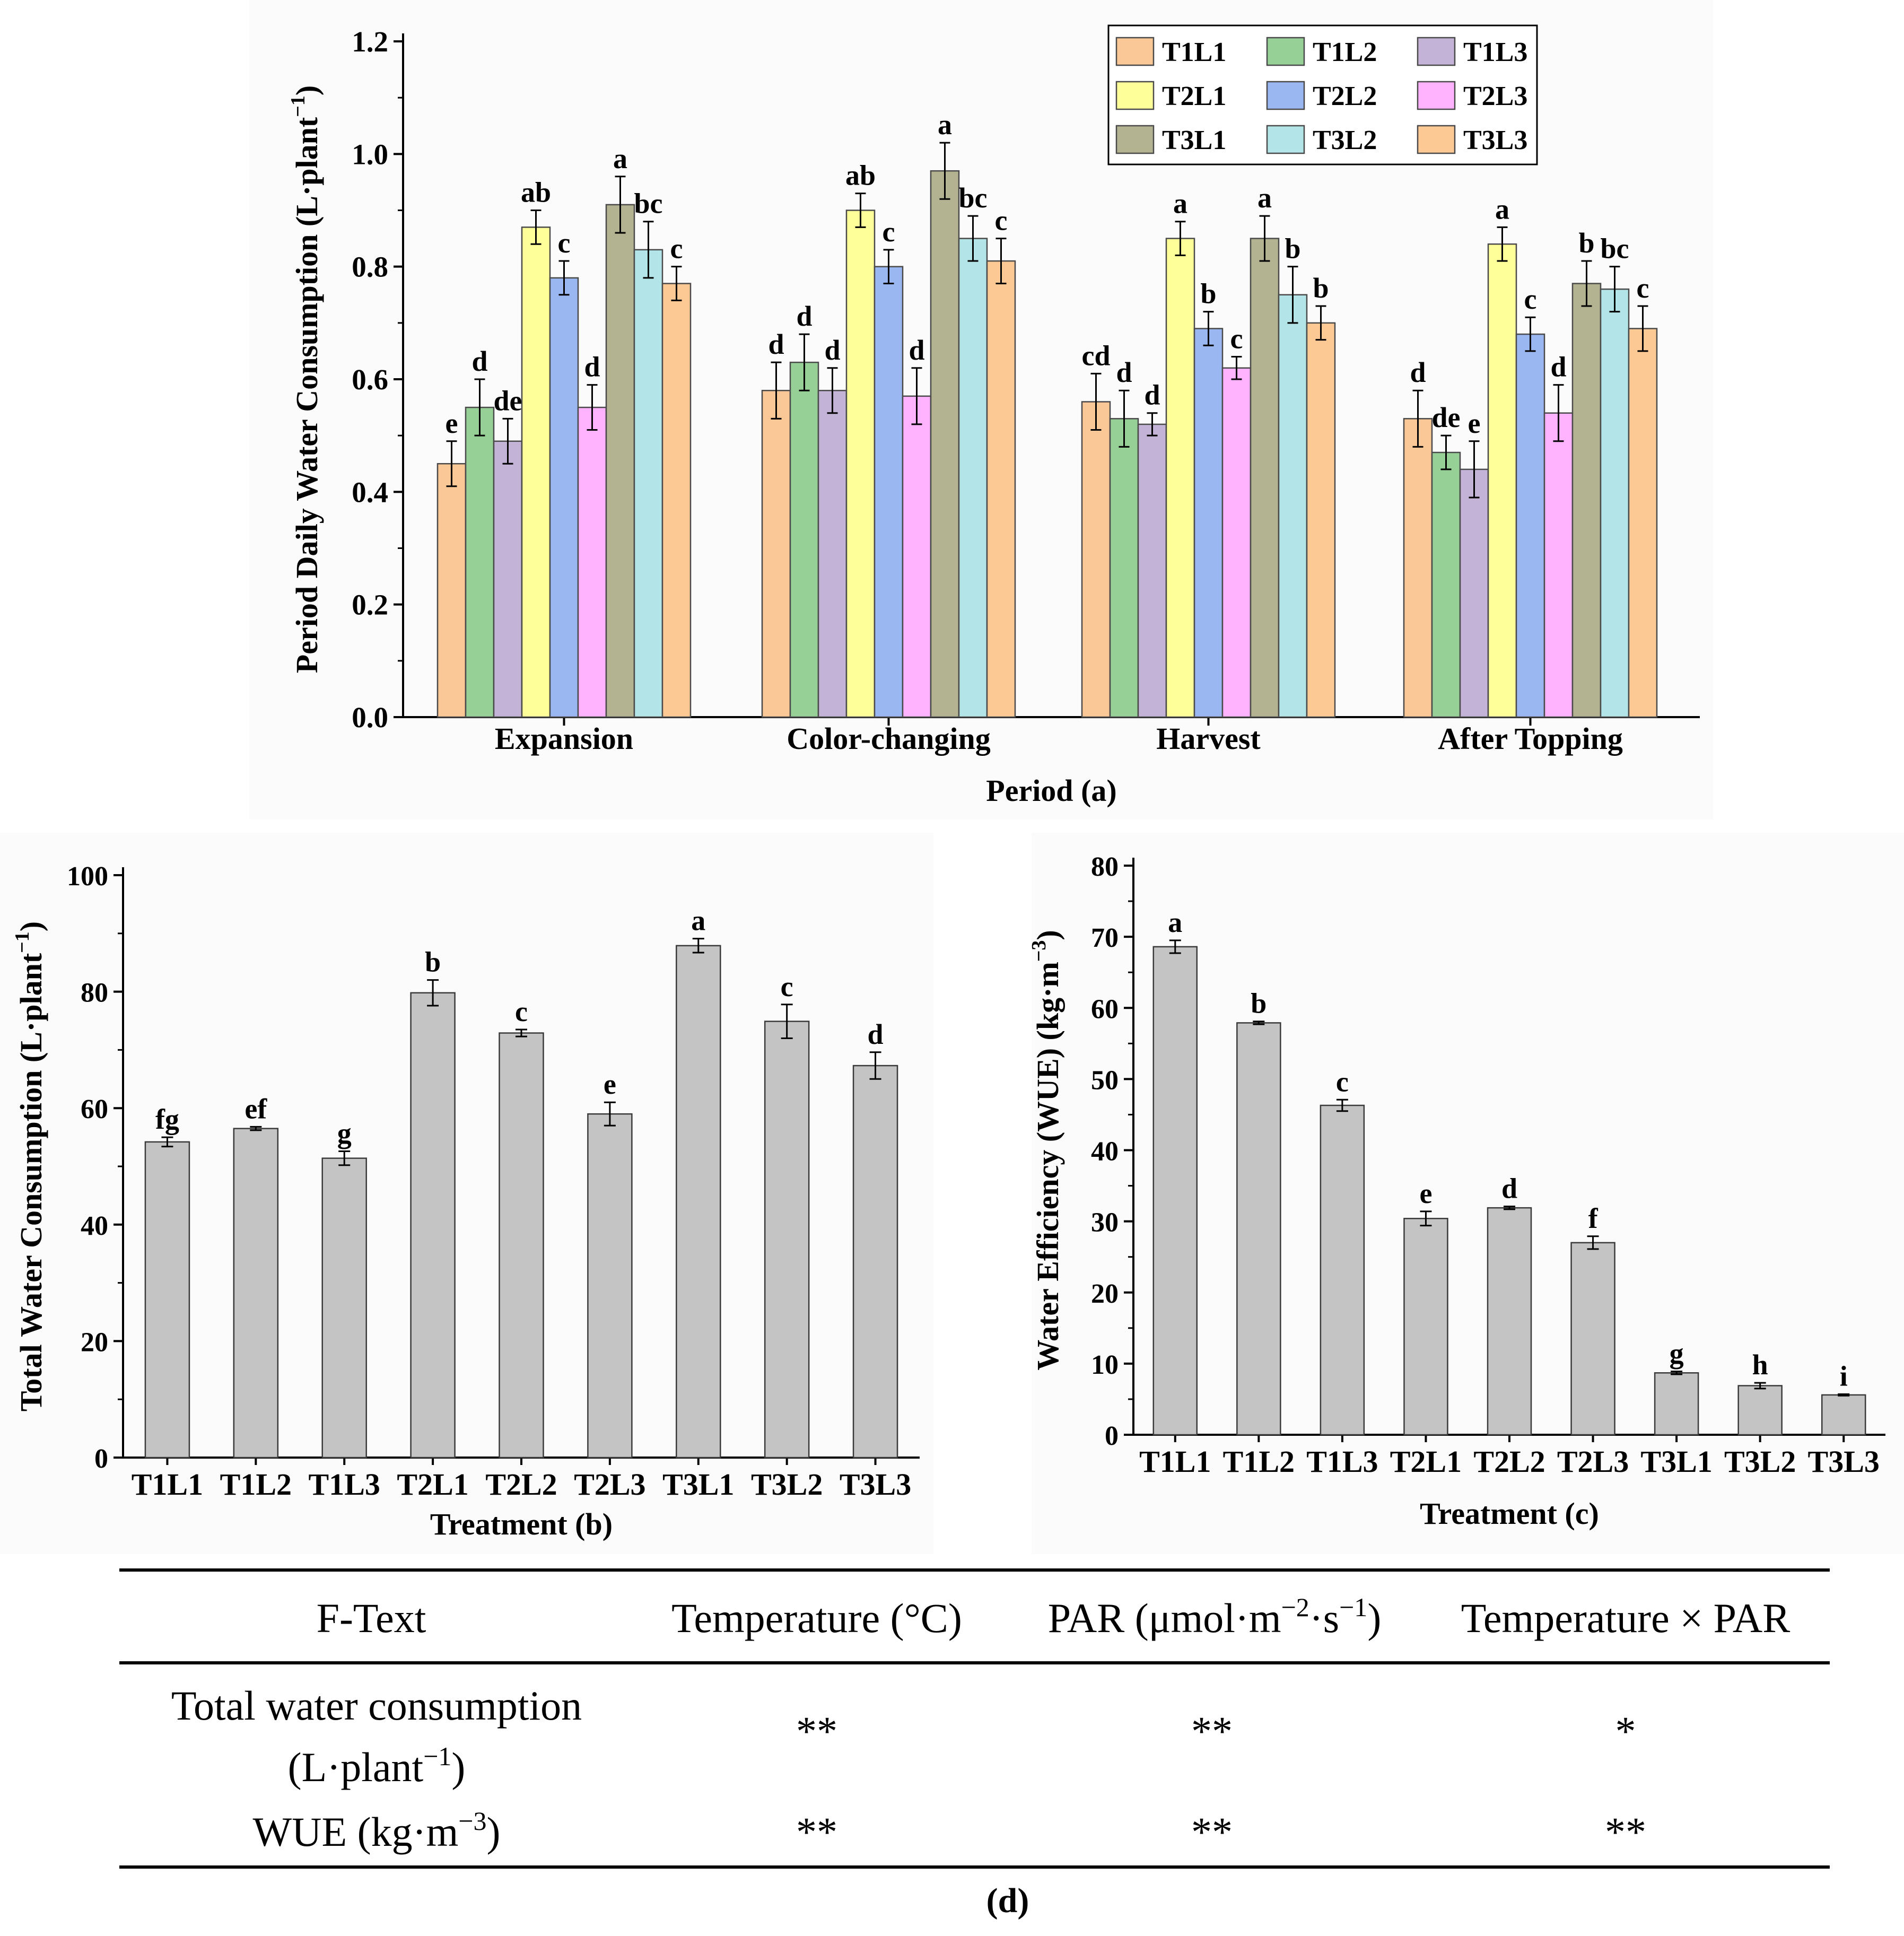 This screenshot has height=1936, width=1904. What do you see at coordinates (376, 1705) in the screenshot?
I see `row1-label-line1: Total water consumption` at bounding box center [376, 1705].